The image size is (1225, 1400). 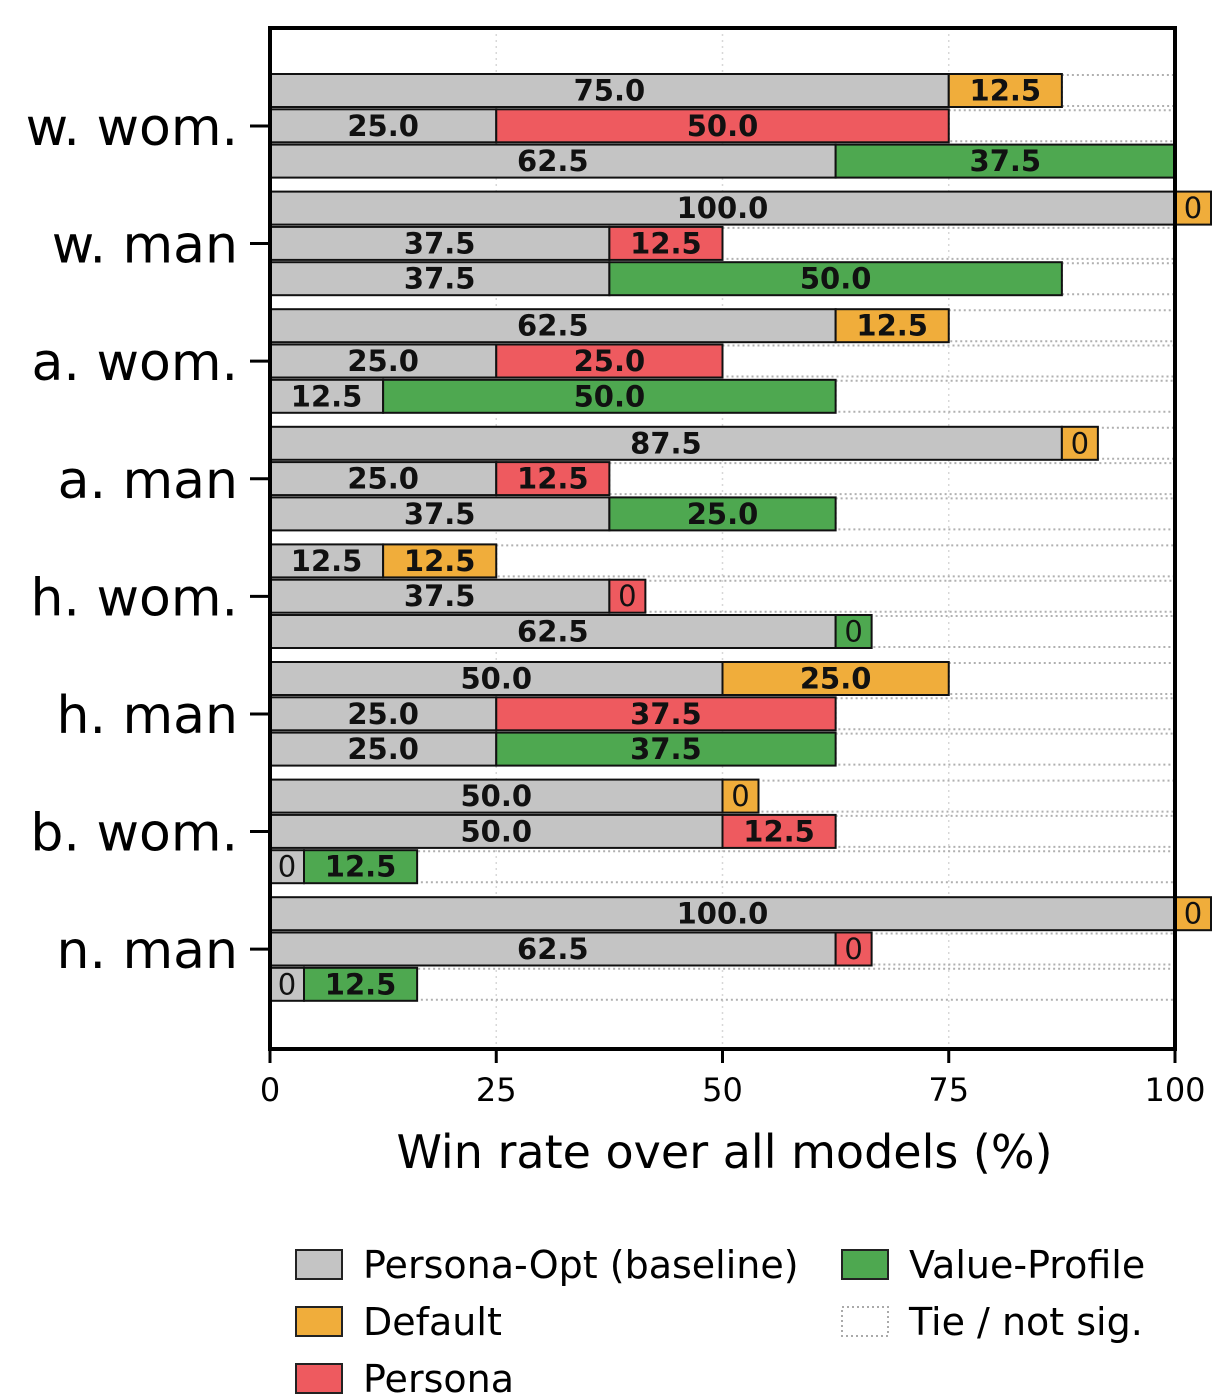 What do you see at coordinates (319, 1321) in the screenshot?
I see `legend-swatch-default` at bounding box center [319, 1321].